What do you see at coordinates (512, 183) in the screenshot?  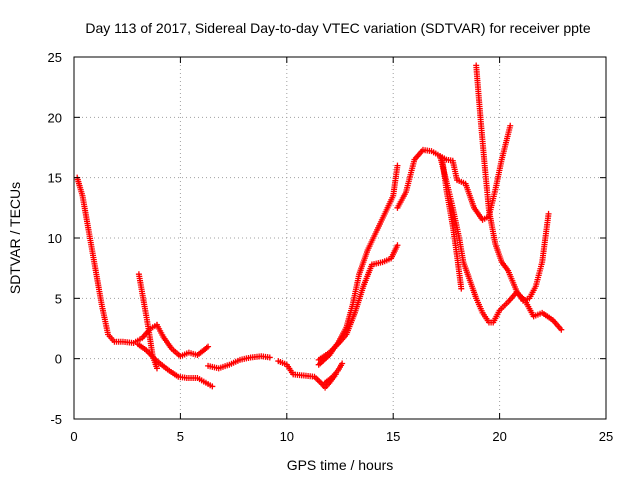 I see `data-series-seg14` at bounding box center [512, 183].